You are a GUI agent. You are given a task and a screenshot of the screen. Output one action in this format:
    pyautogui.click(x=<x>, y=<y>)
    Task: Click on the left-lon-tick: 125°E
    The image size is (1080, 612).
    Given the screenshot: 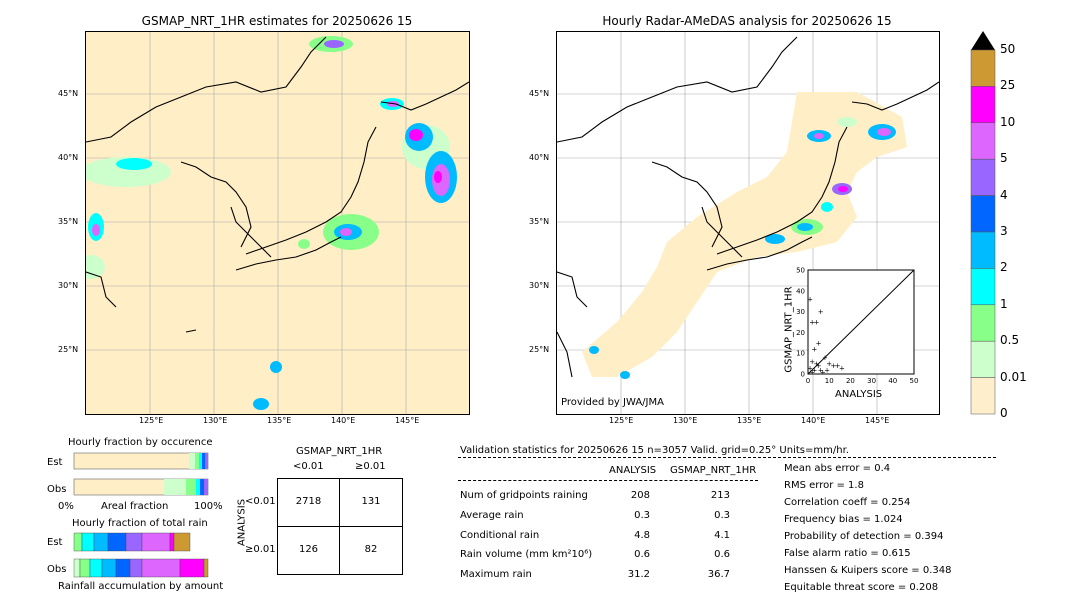 What is the action you would take?
    pyautogui.click(x=151, y=420)
    